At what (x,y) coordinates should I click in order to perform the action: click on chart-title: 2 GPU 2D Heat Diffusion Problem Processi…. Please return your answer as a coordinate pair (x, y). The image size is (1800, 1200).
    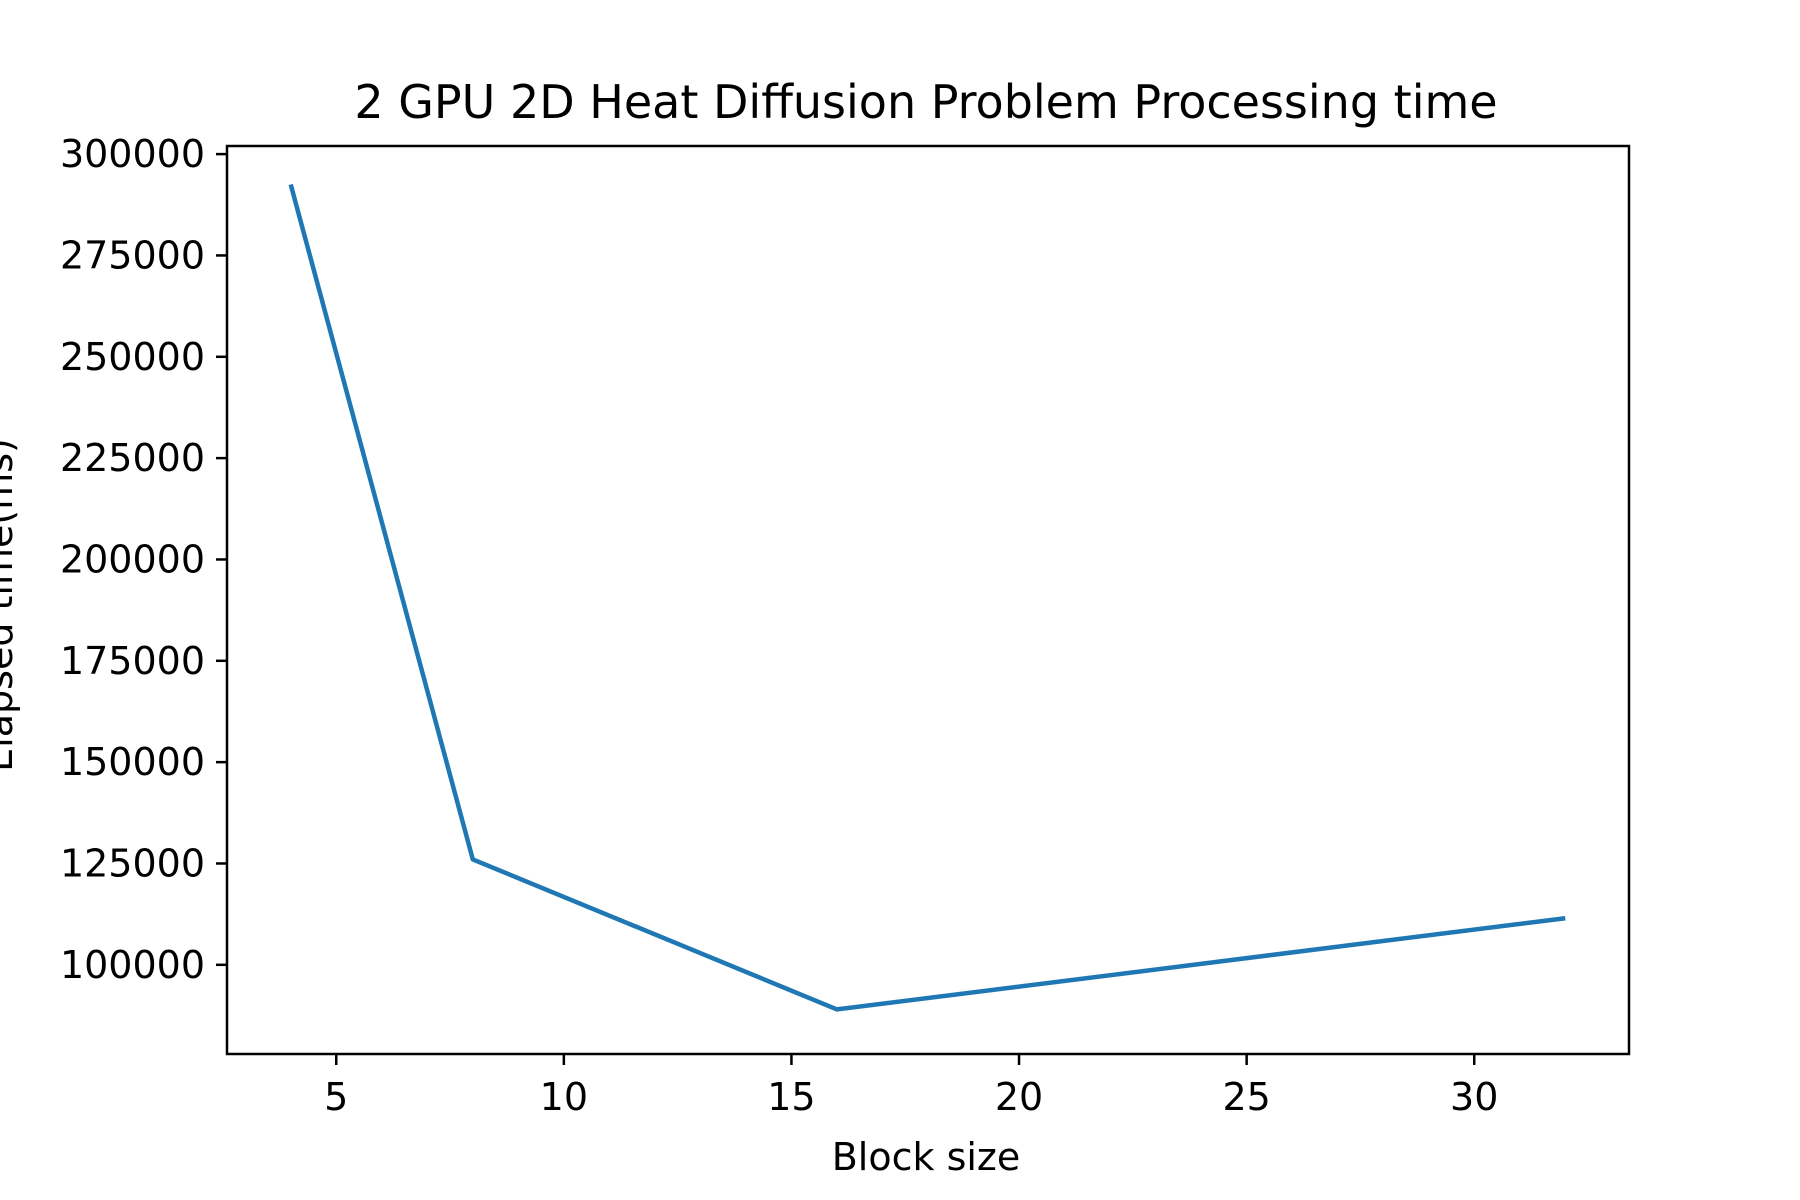
    Looking at the image, I should click on (925, 102).